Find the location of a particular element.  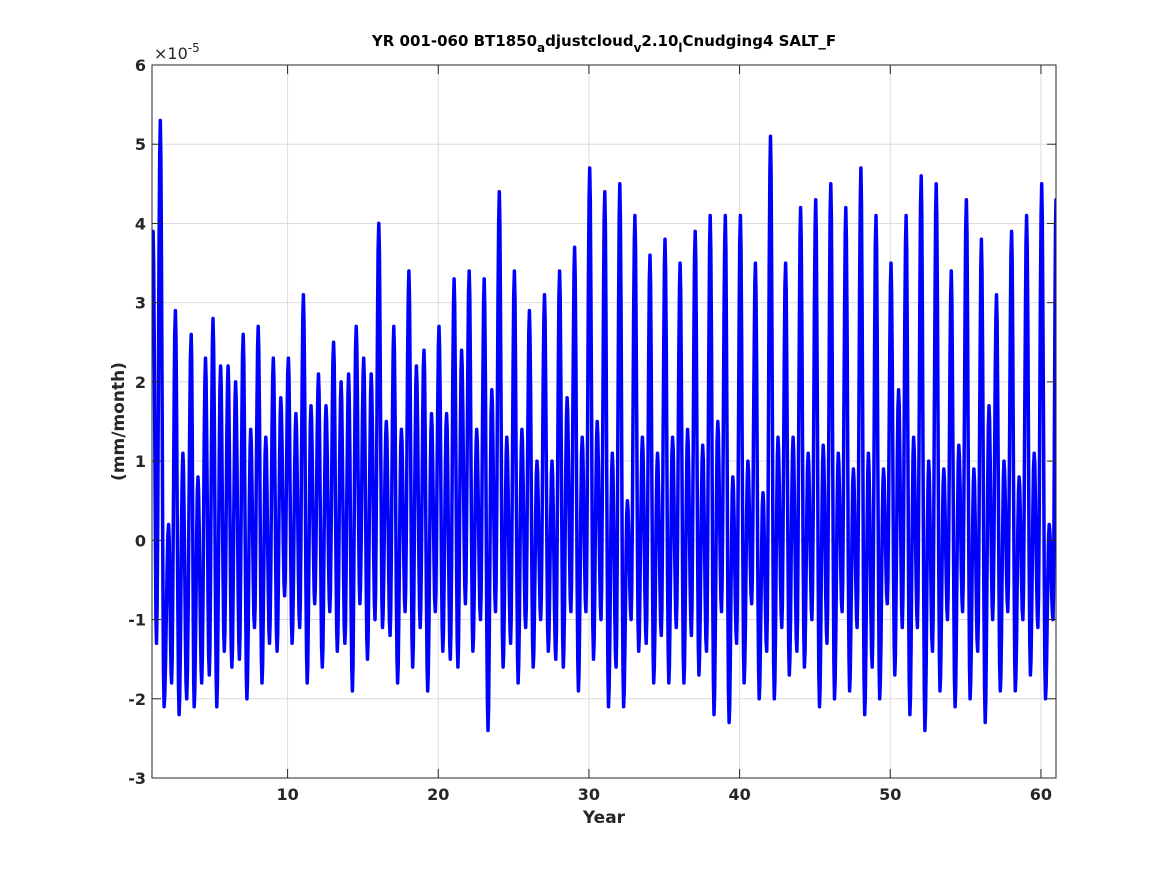

y-tick-label: 4 is located at coordinates (140, 223).